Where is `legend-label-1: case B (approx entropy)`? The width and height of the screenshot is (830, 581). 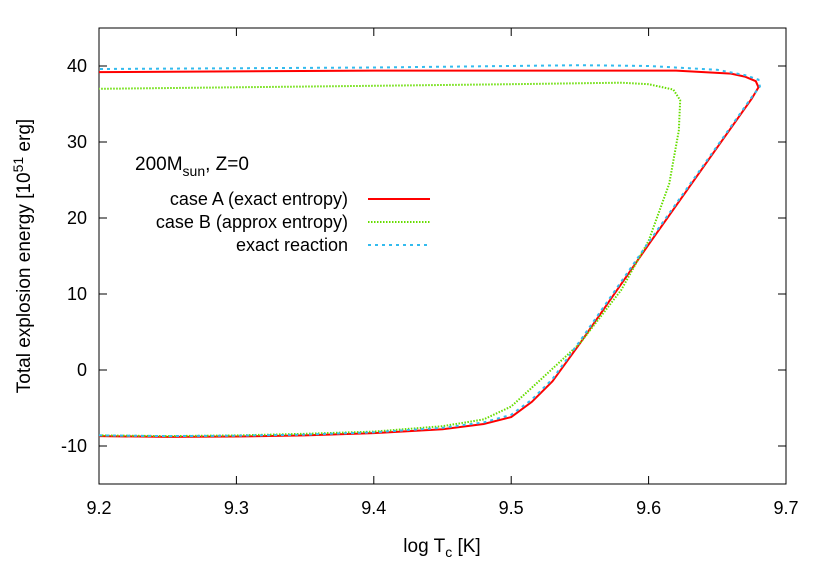 legend-label-1: case B (approx entropy) is located at coordinates (252, 222).